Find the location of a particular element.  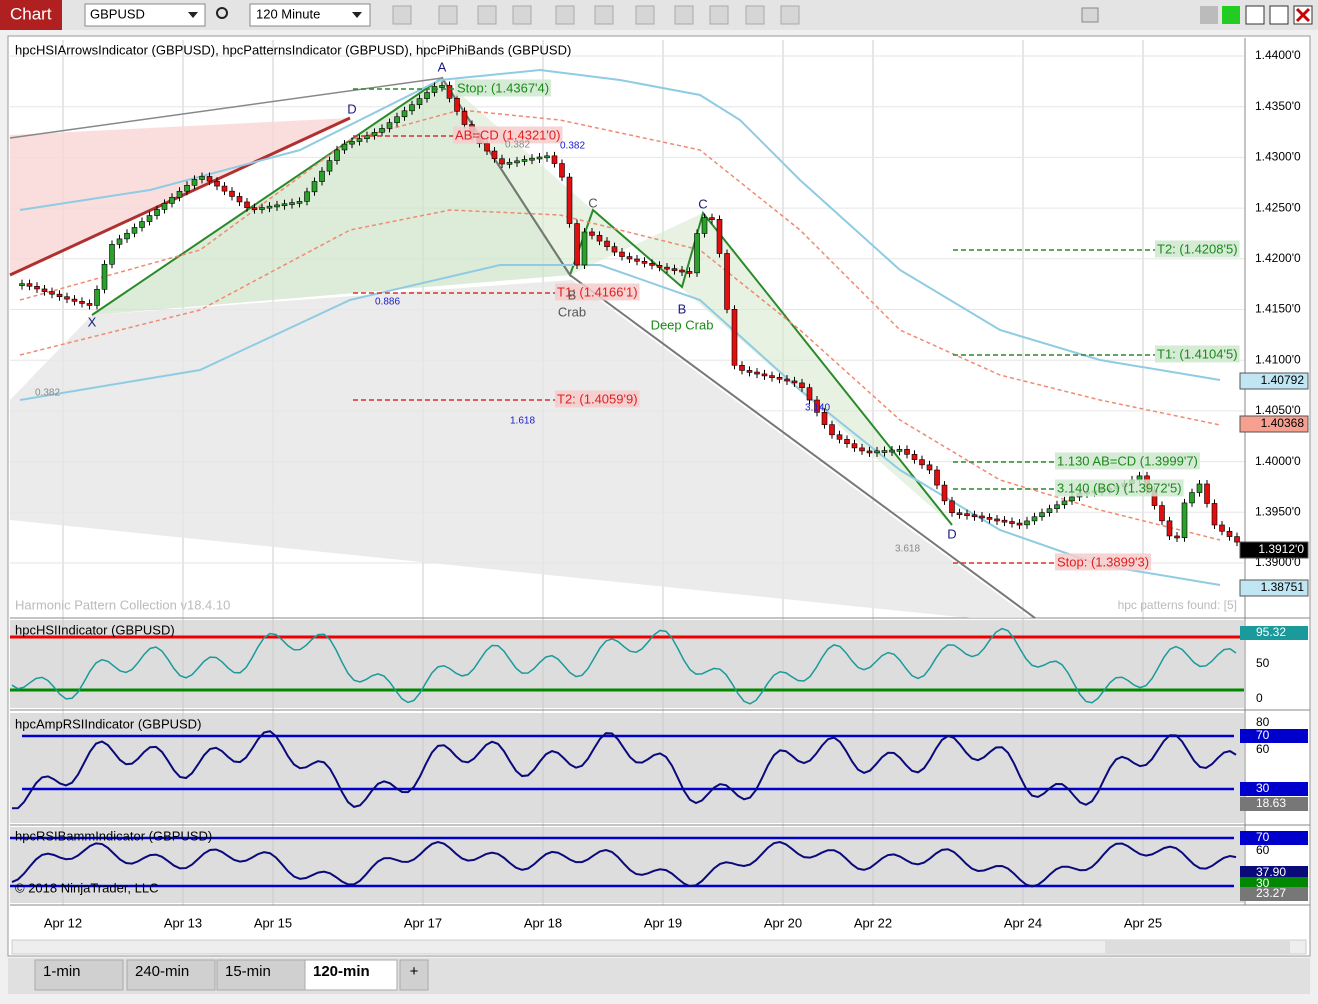

scroll-thumb is located at coordinates (1197, 947).